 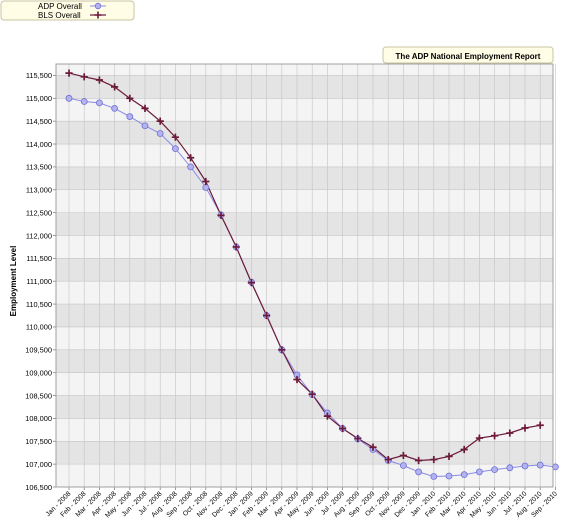 I want to click on y-tick-label: 114,500, so click(x=39, y=121).